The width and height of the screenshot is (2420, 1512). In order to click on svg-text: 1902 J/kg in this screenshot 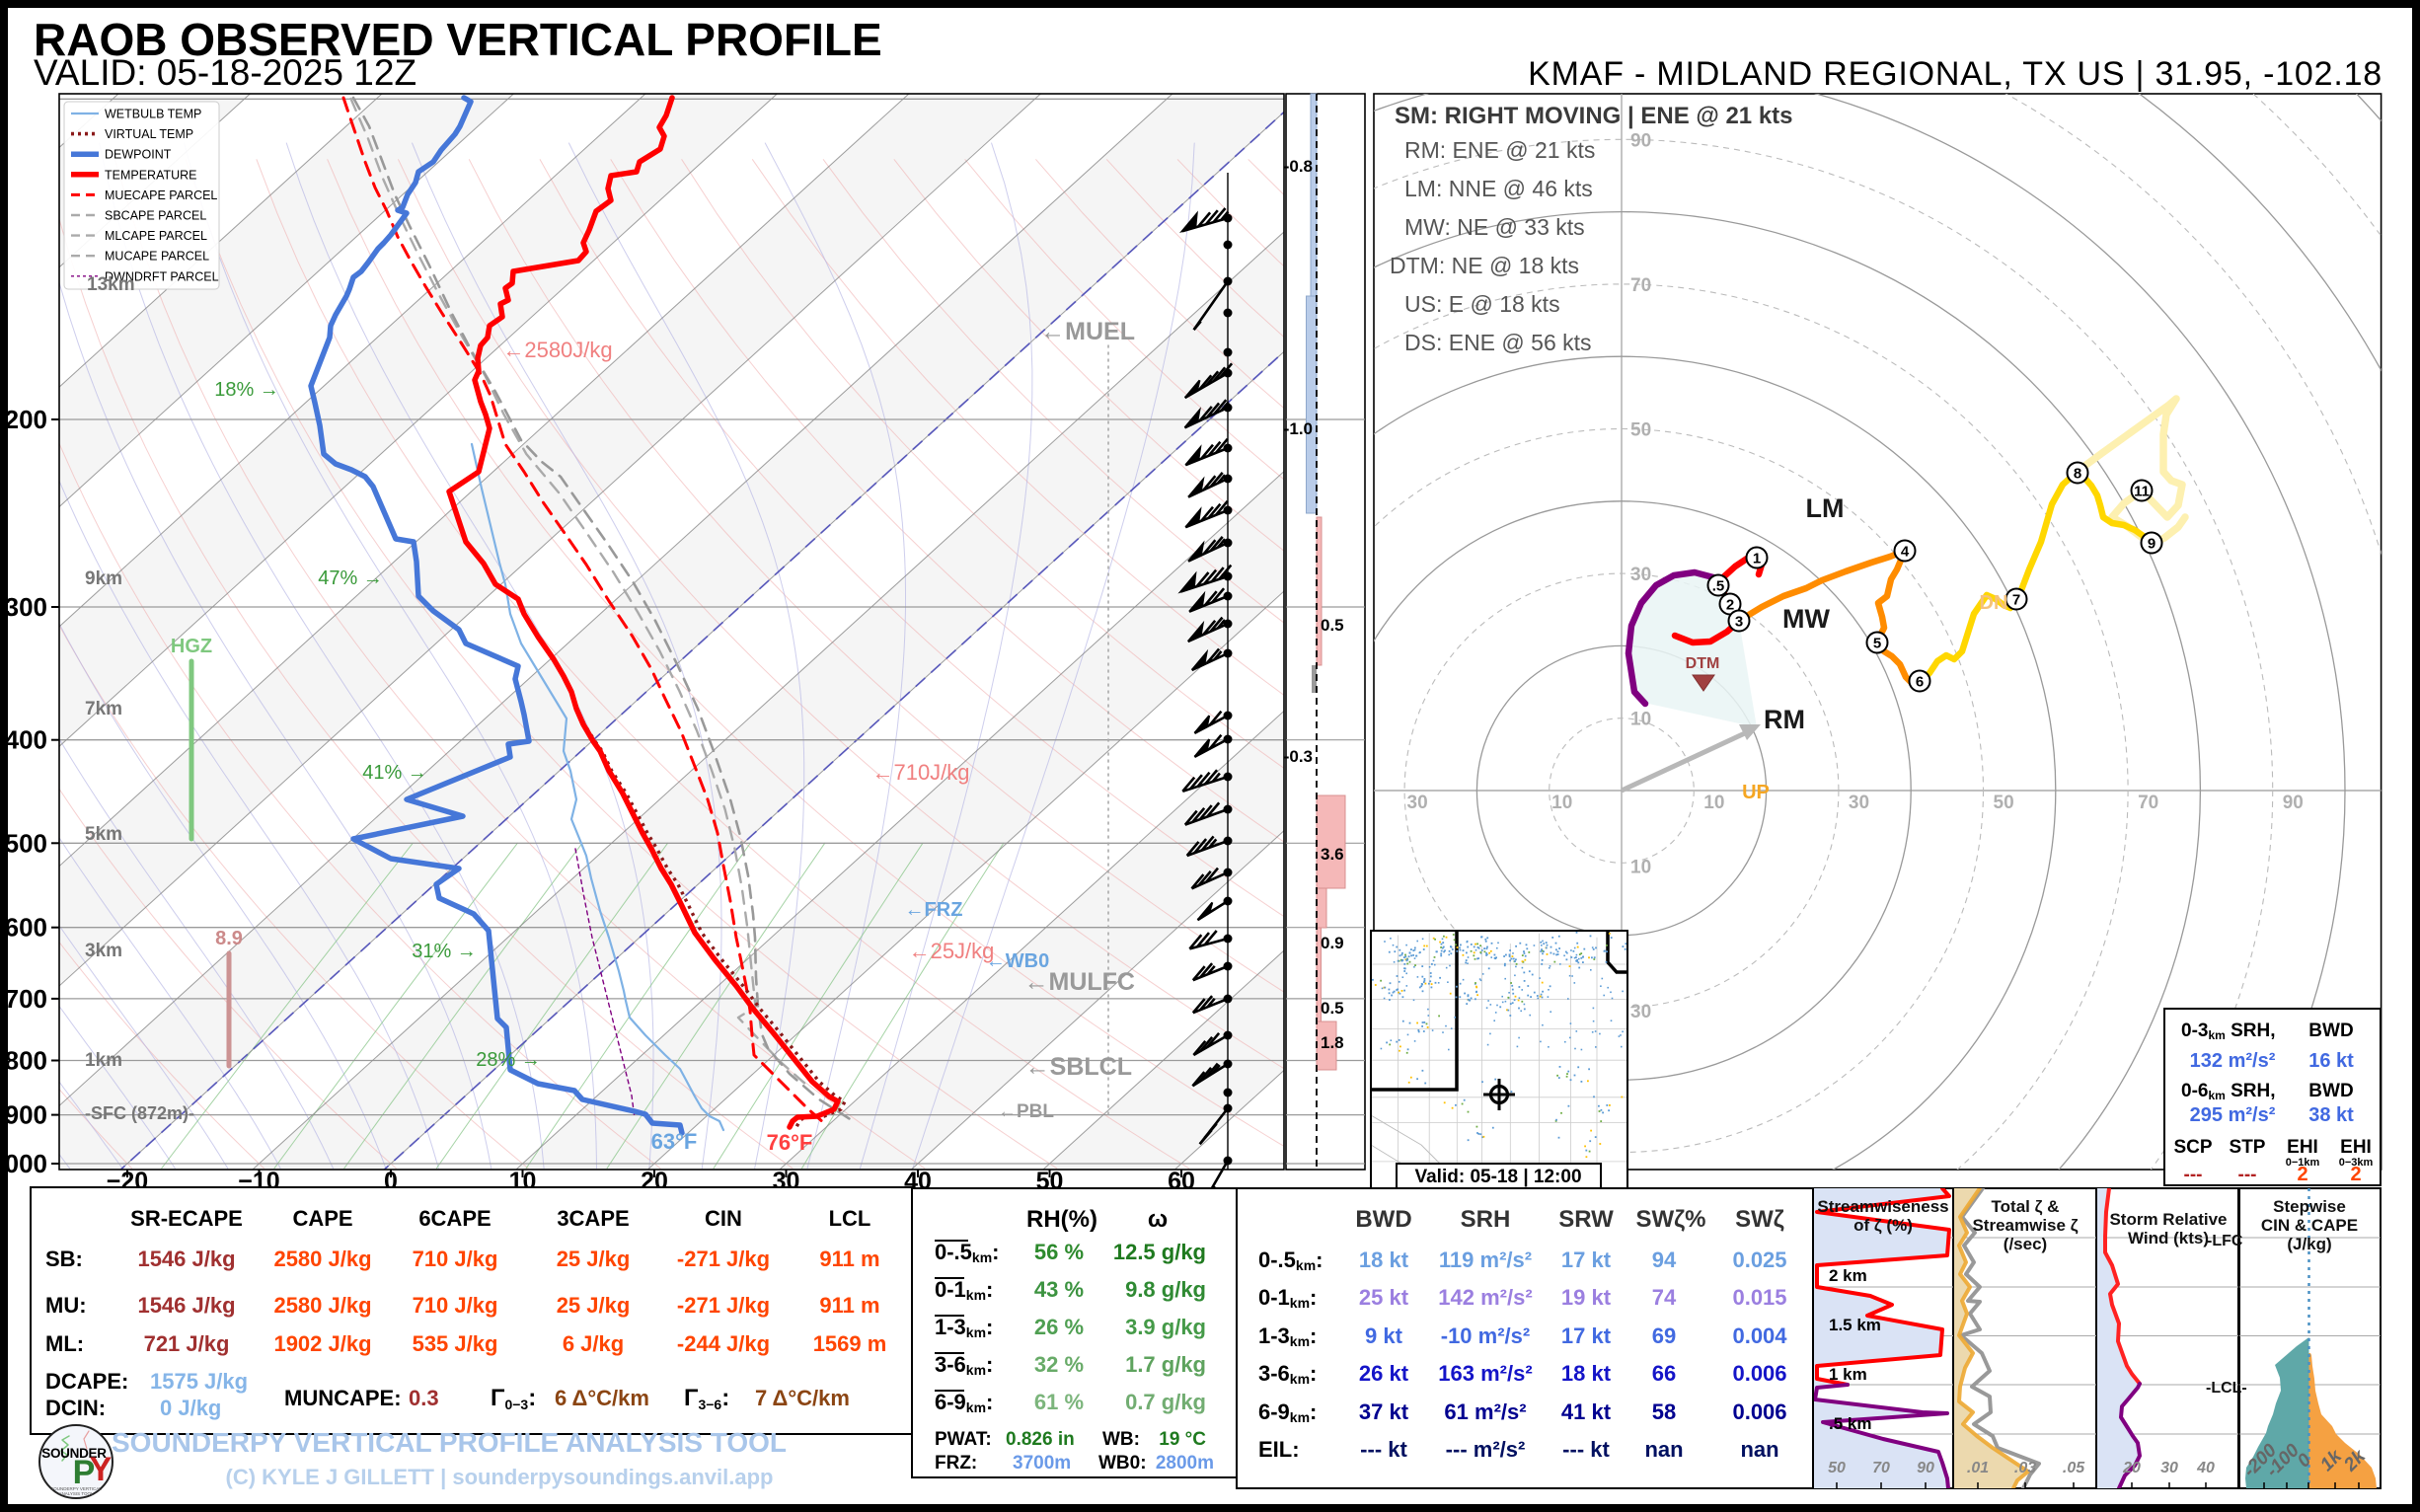, I will do `click(322, 1344)`.